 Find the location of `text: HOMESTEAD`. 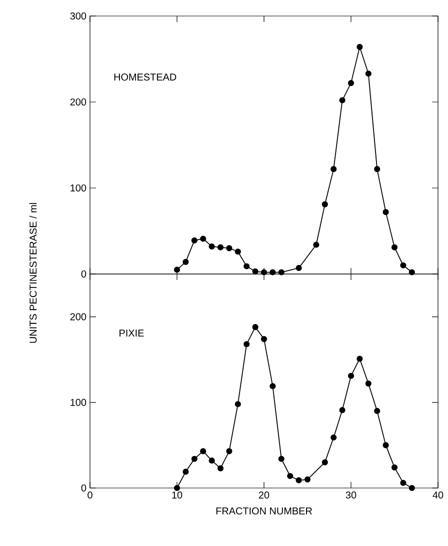

text: HOMESTEAD is located at coordinates (145, 77).